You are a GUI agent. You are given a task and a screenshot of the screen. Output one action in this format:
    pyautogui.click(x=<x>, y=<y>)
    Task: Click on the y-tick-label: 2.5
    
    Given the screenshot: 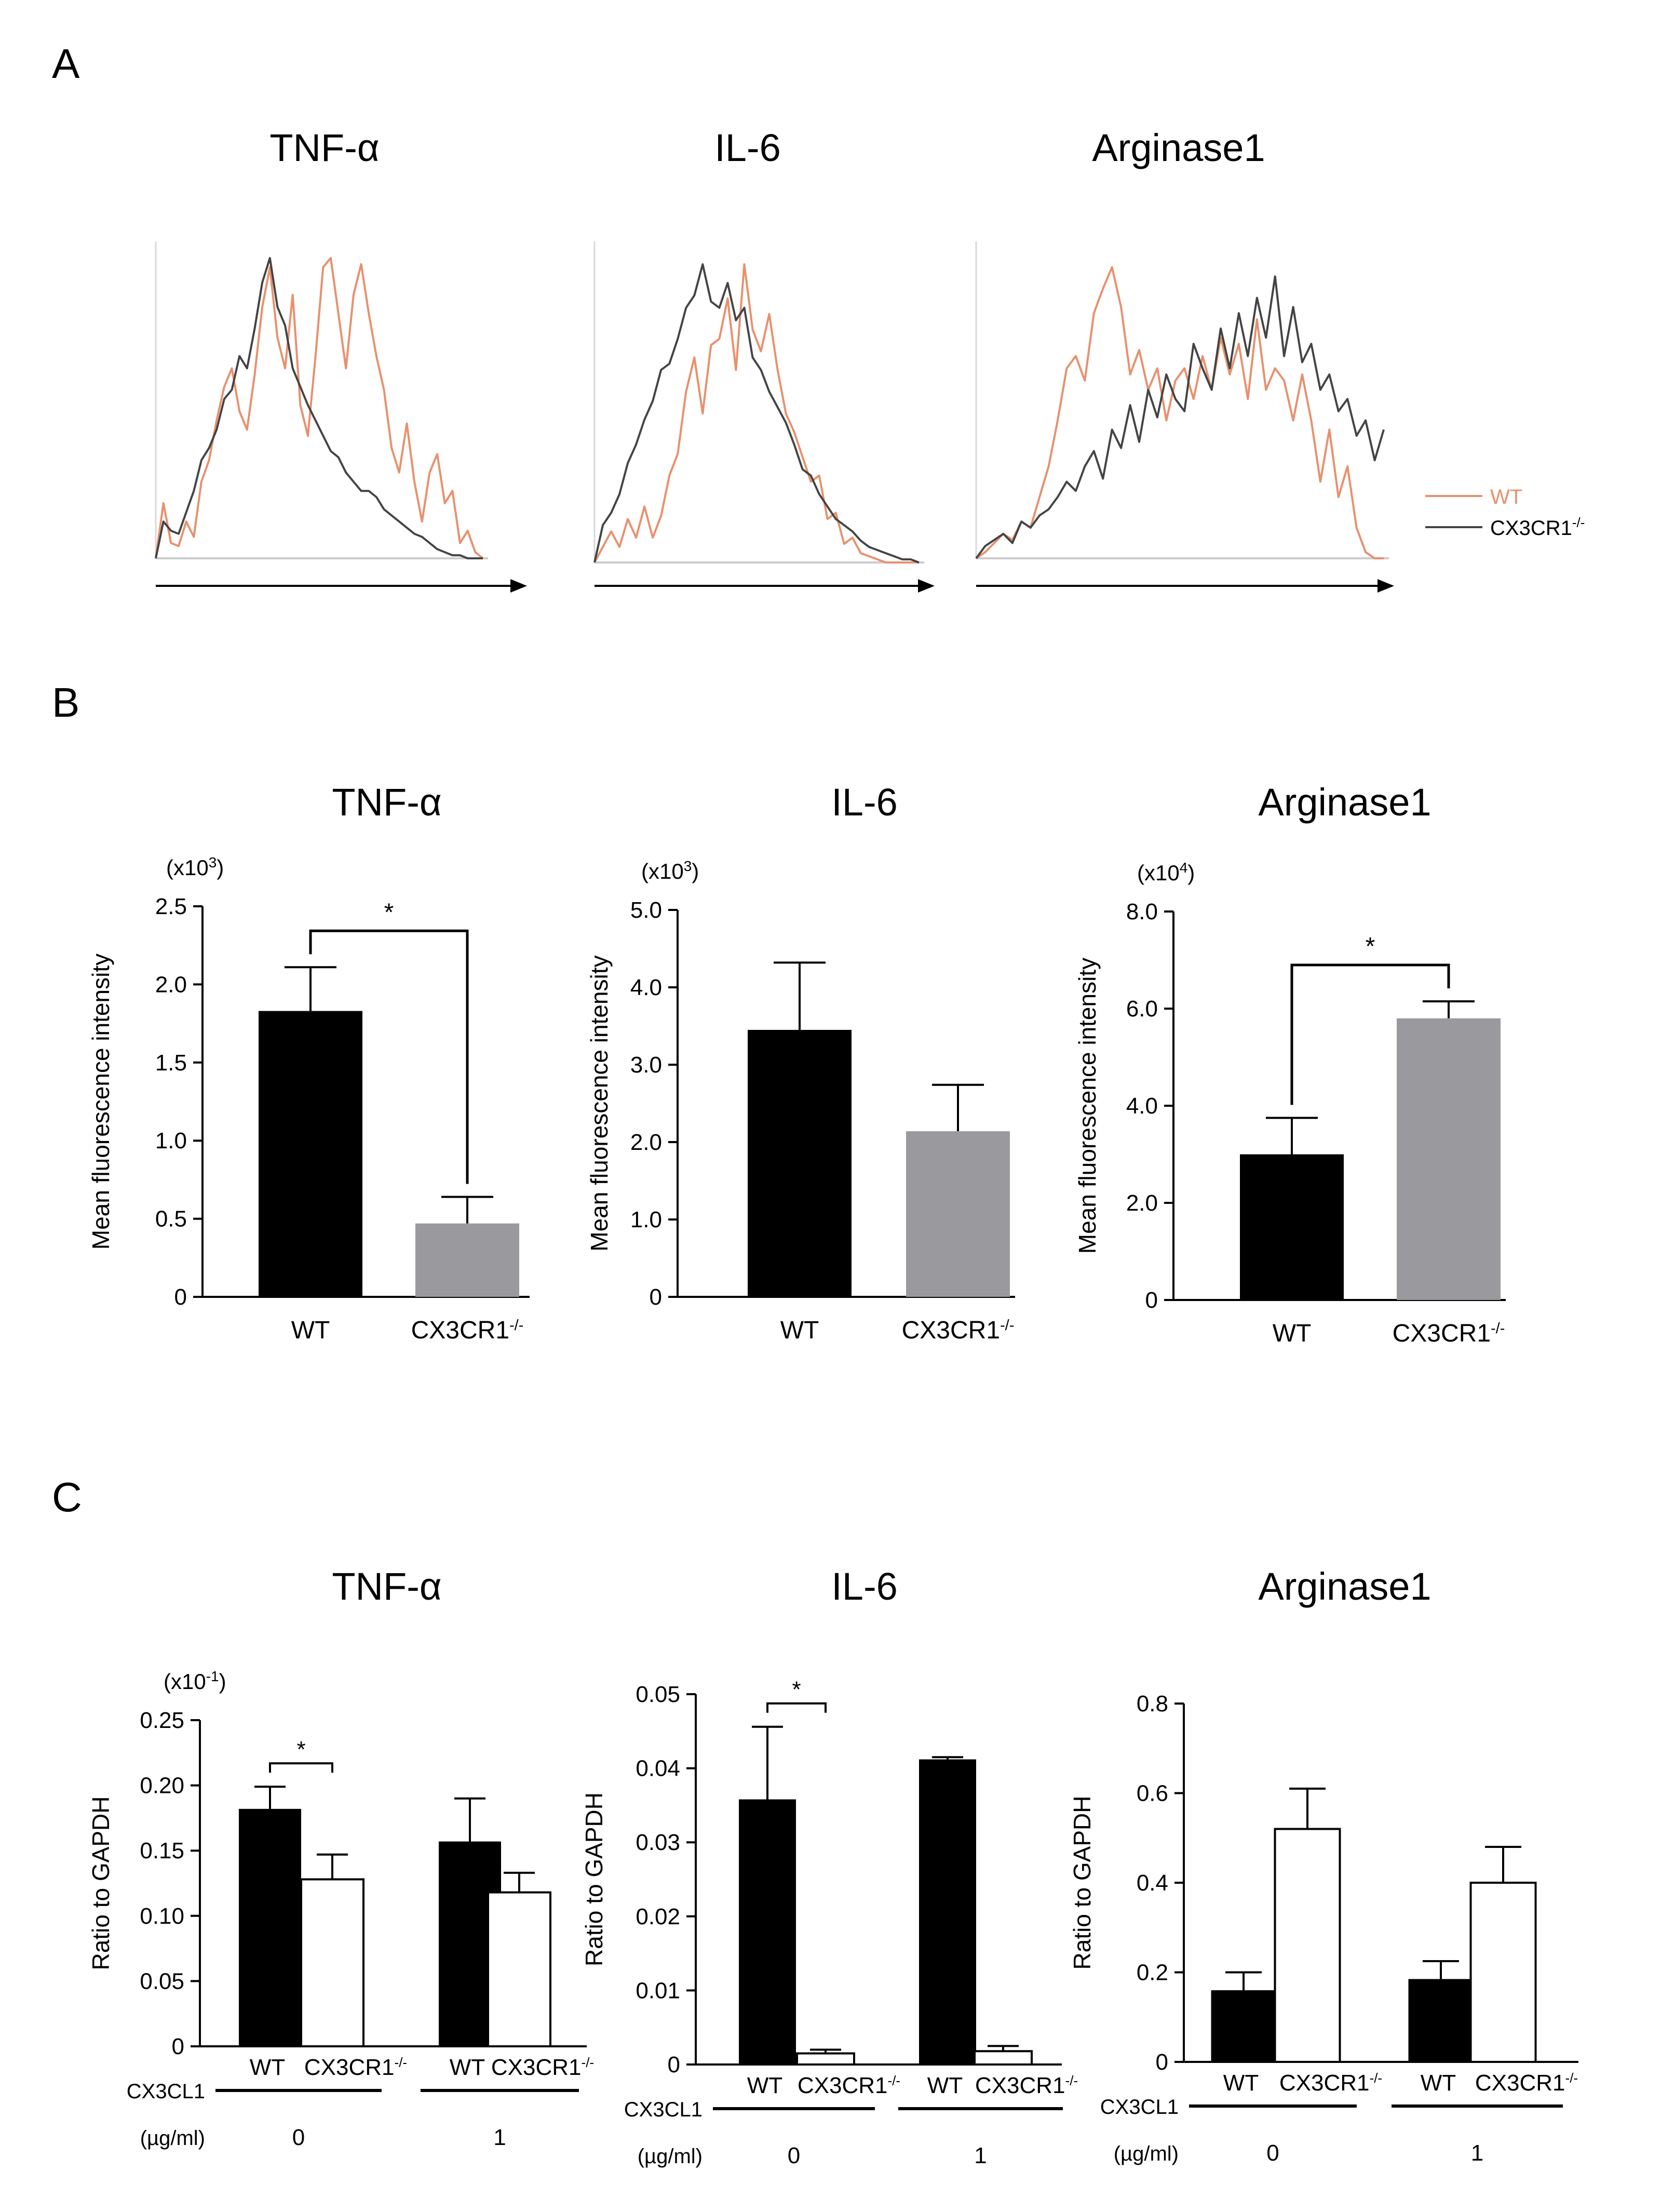 What is the action you would take?
    pyautogui.click(x=171, y=906)
    